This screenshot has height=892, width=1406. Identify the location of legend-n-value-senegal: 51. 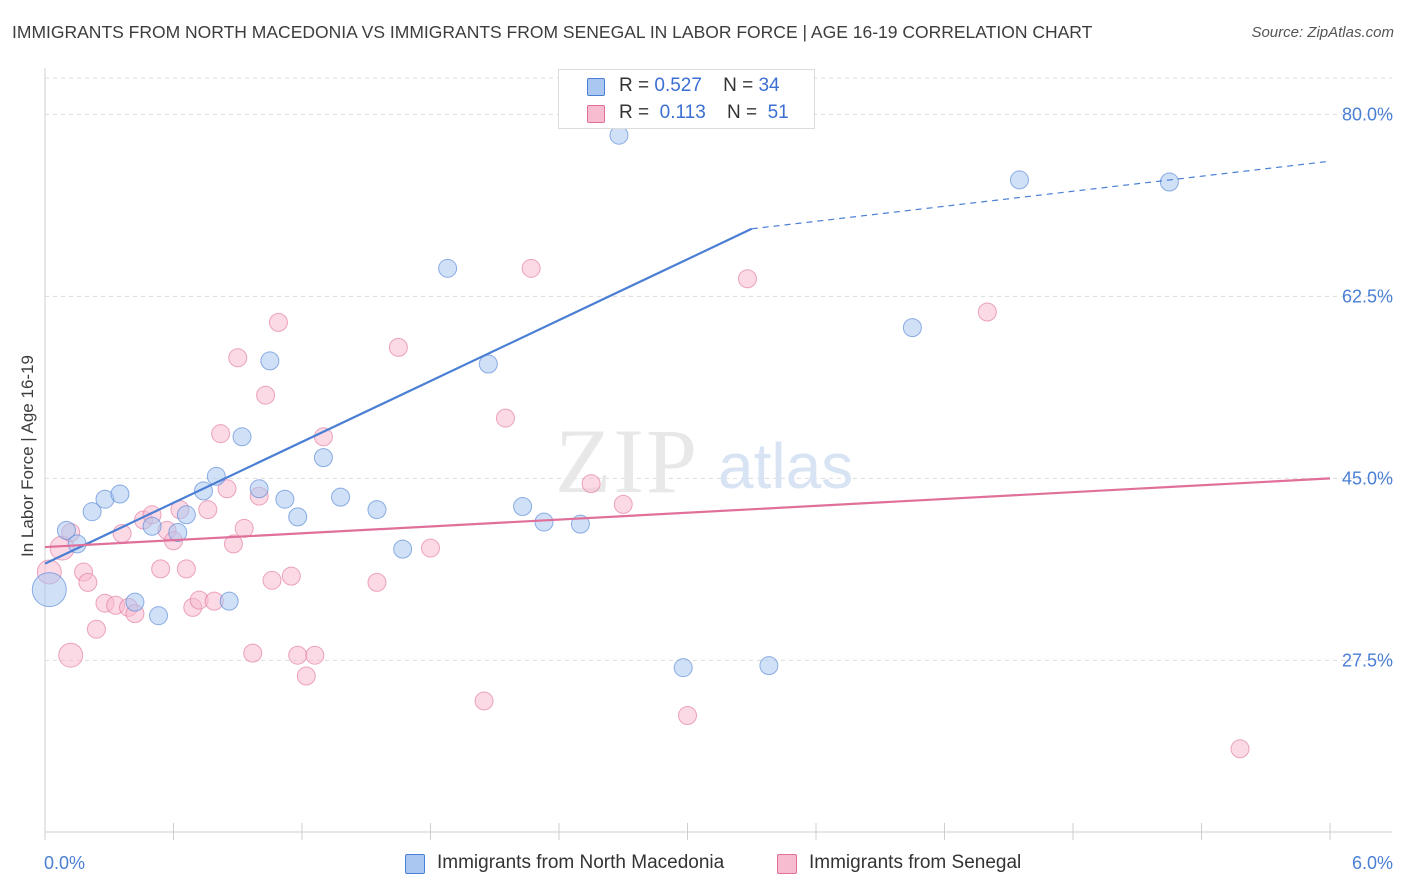
(778, 112).